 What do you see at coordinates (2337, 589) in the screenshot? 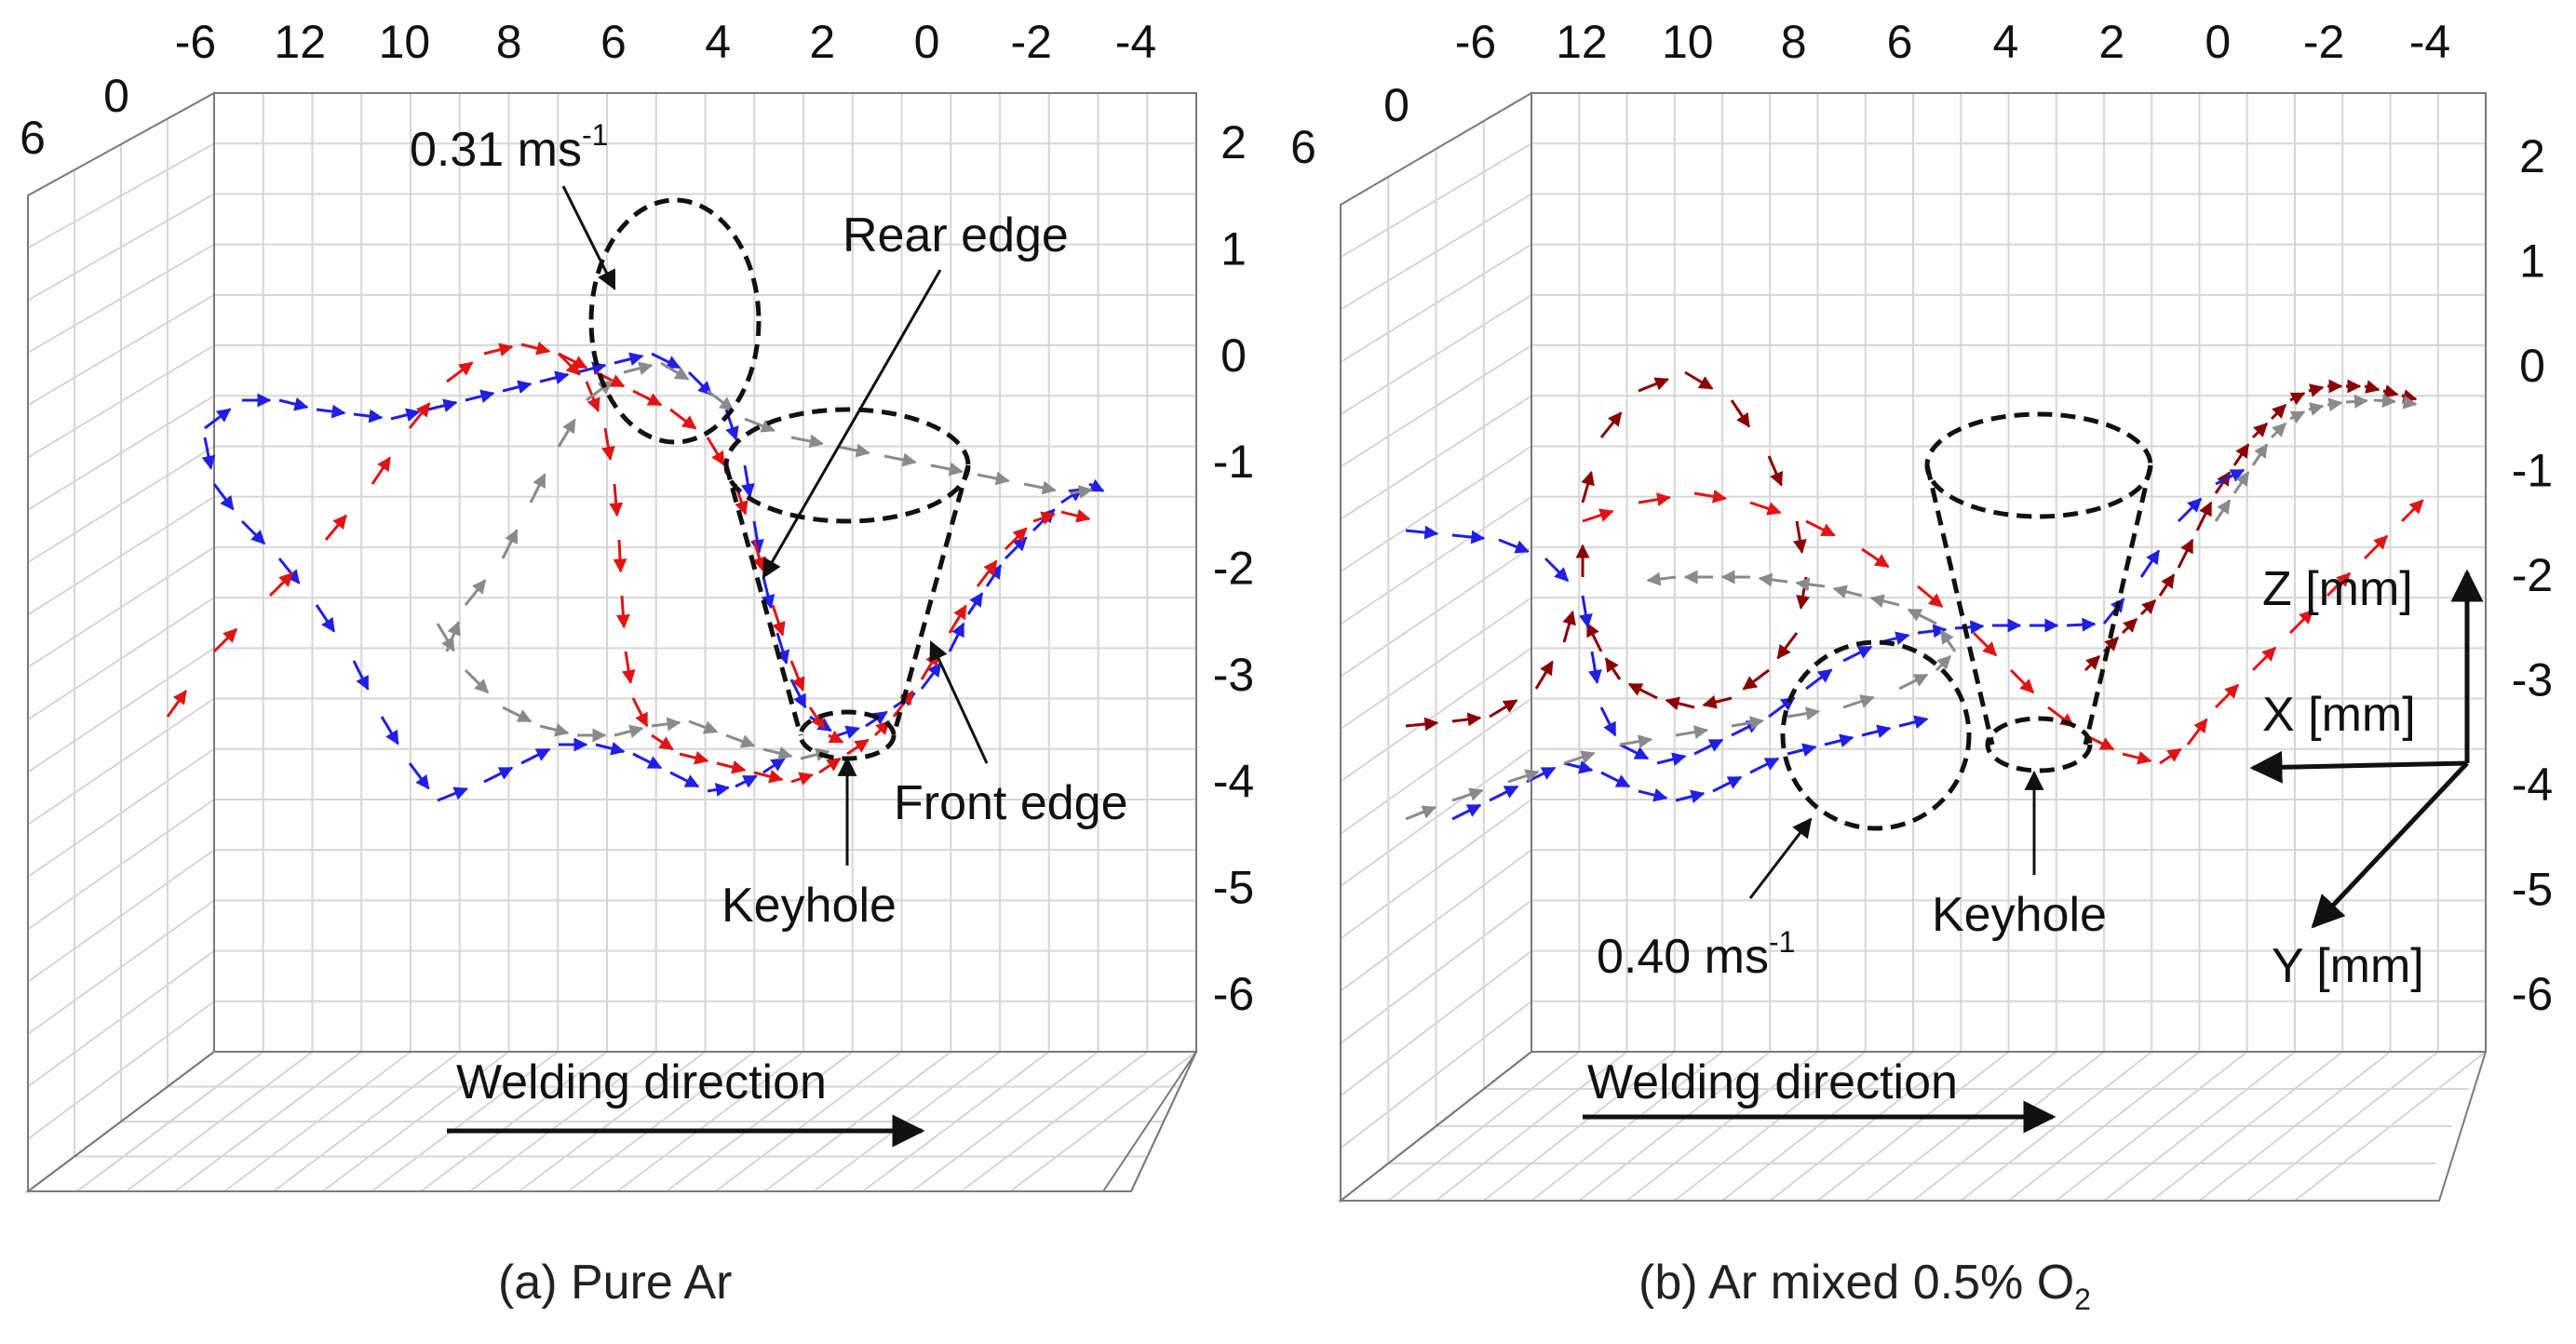
I see `z-axis-label: Z [mm]` at bounding box center [2337, 589].